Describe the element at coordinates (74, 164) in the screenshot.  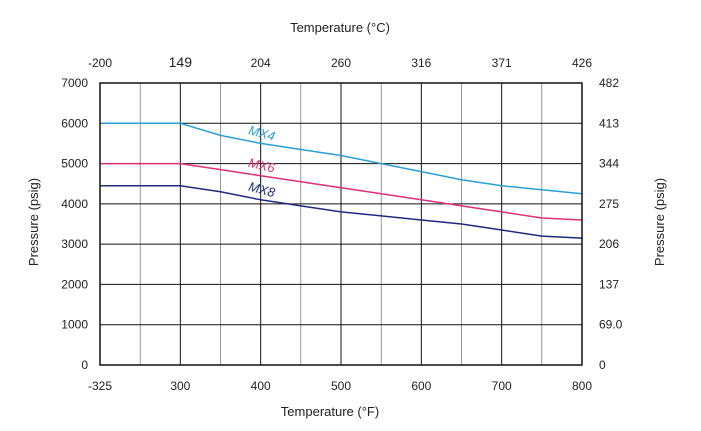
I see `y-tick-label: 5000` at that location.